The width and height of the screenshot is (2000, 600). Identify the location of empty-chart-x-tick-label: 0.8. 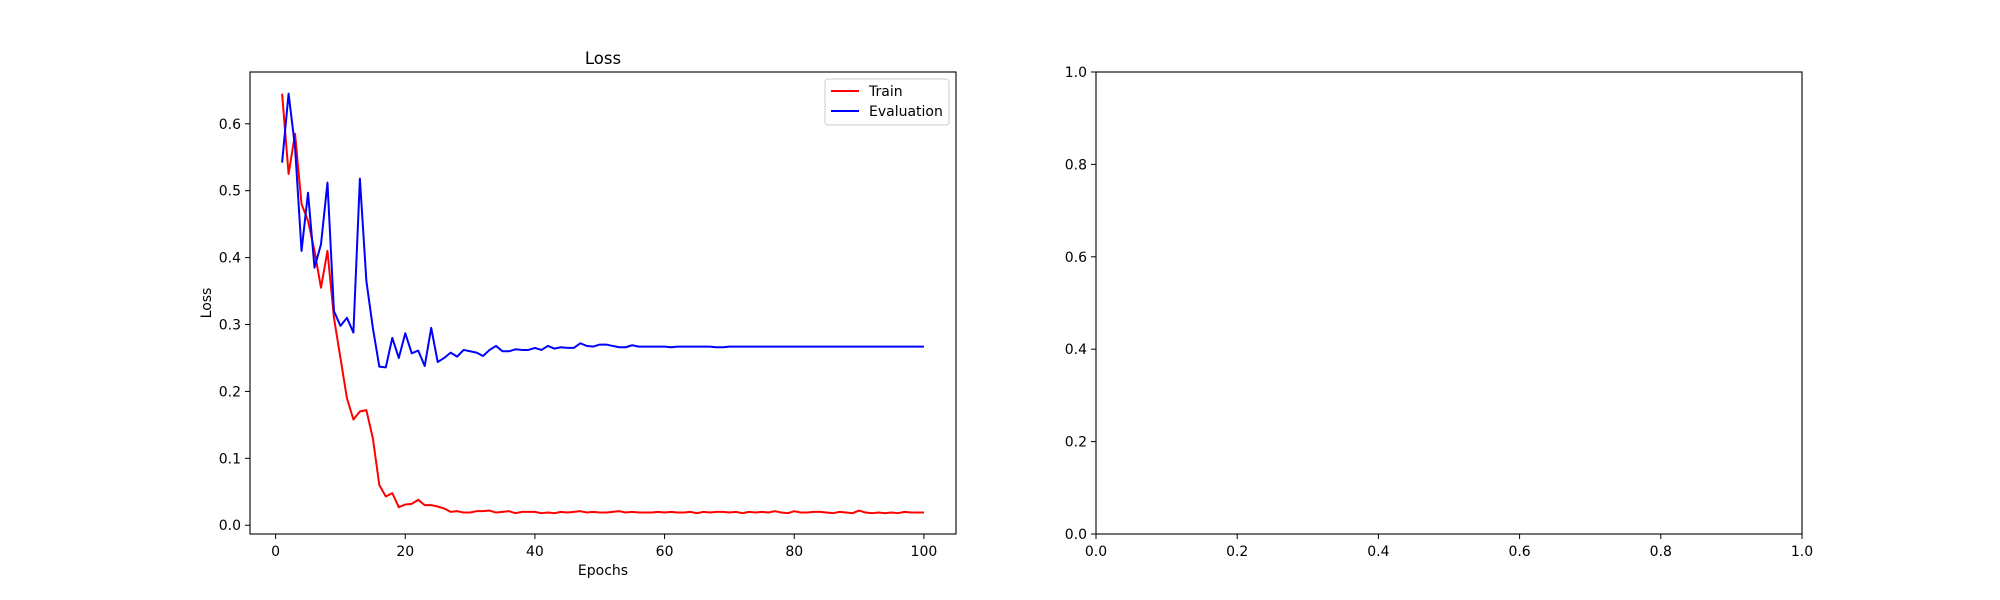
(1661, 552).